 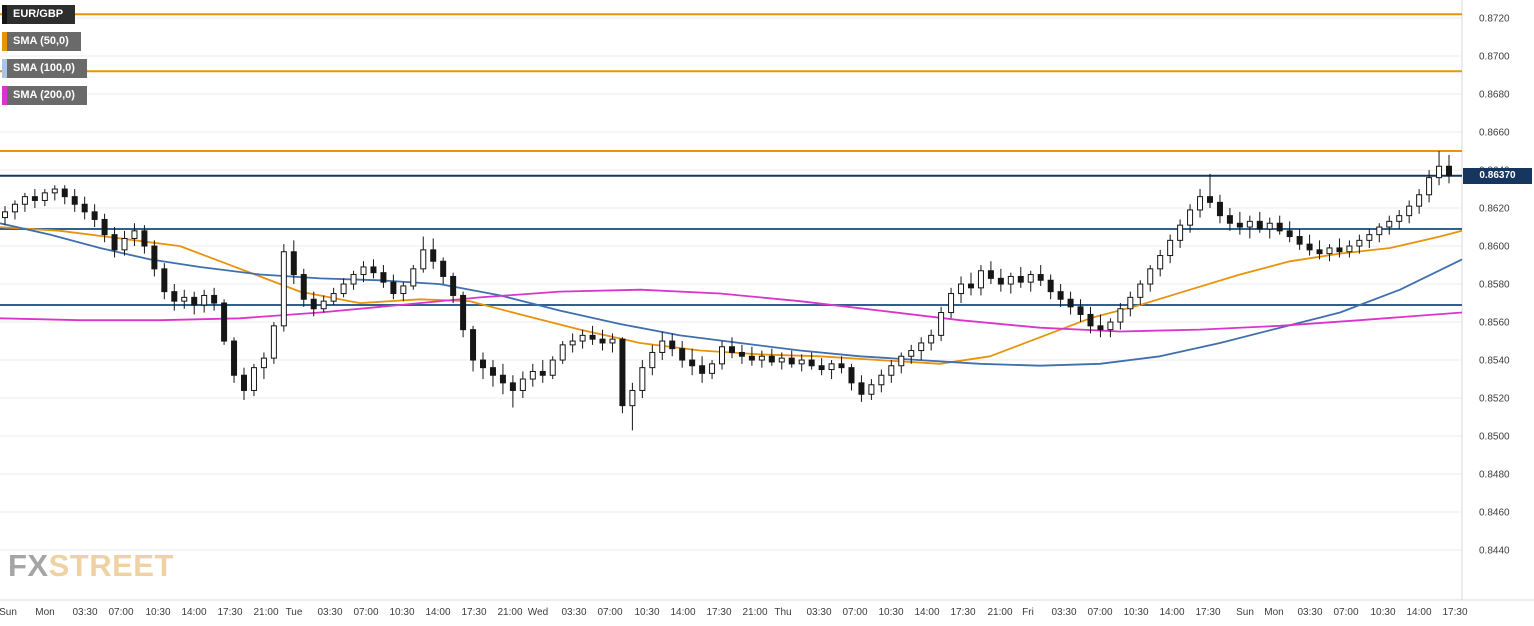 What do you see at coordinates (1494, 323) in the screenshot?
I see `price-axis-label: 0.8560` at bounding box center [1494, 323].